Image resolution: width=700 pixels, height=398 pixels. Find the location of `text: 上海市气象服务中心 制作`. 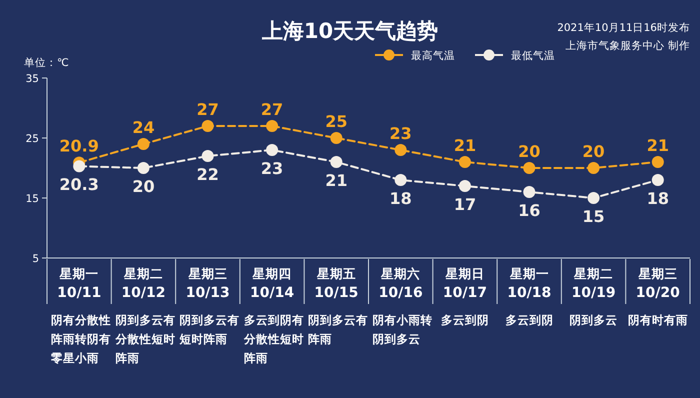

text: 上海市气象服务中心 制作 is located at coordinates (628, 45).